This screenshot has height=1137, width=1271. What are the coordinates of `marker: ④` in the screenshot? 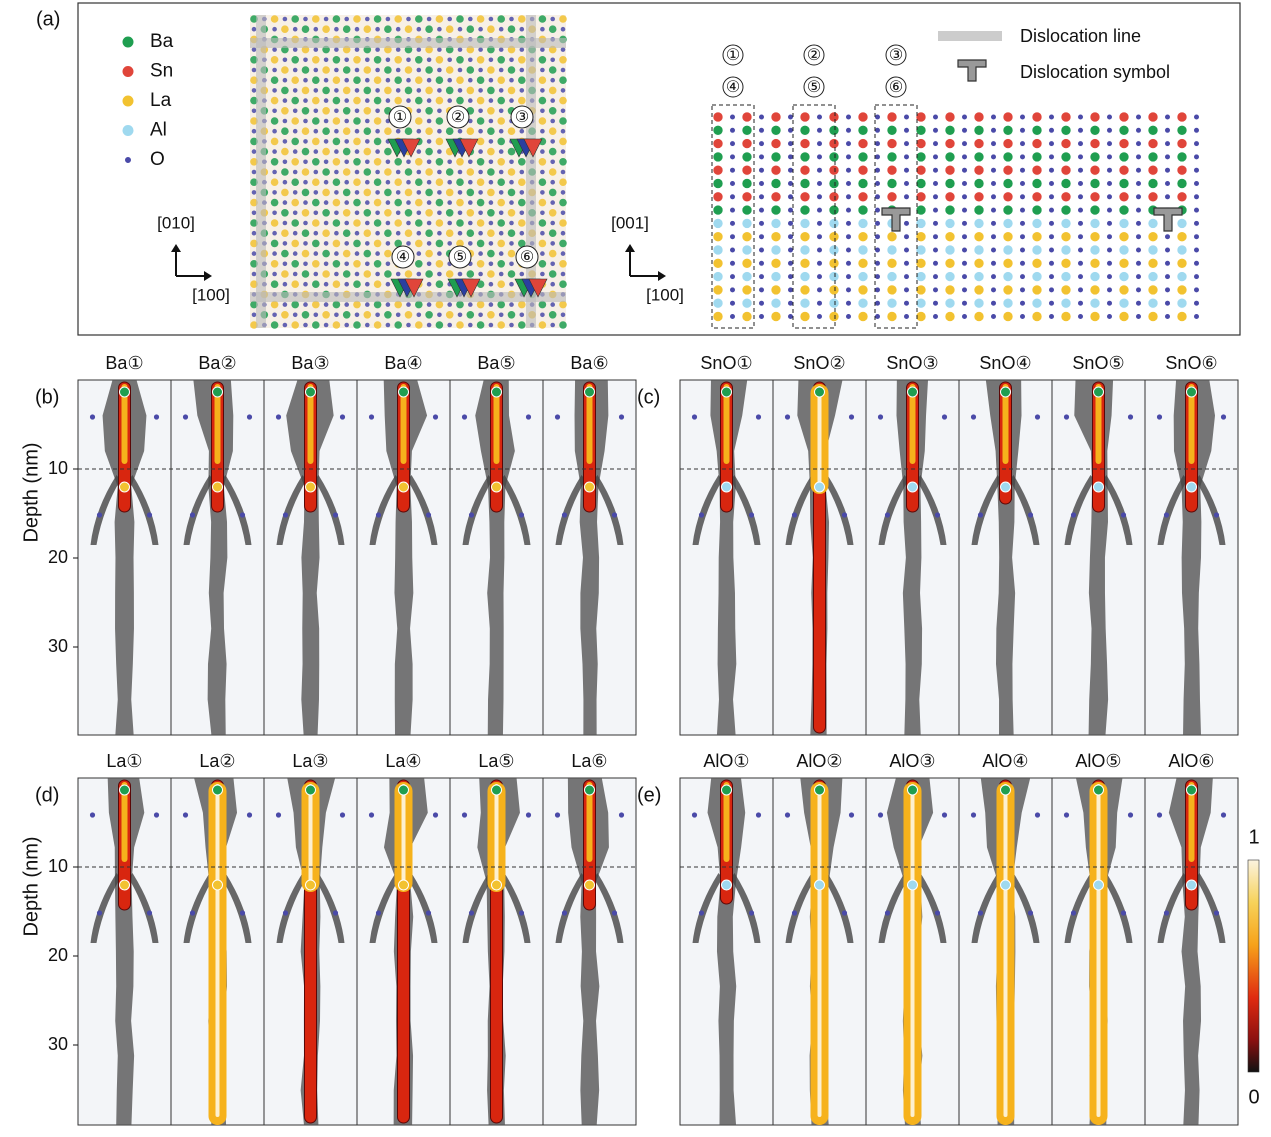 It's located at (403, 257).